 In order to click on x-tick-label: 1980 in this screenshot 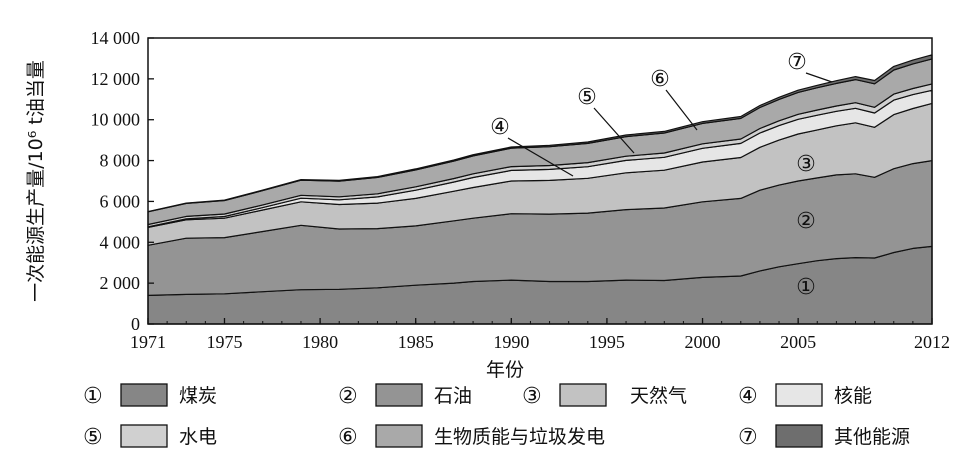, I will do `click(320, 342)`.